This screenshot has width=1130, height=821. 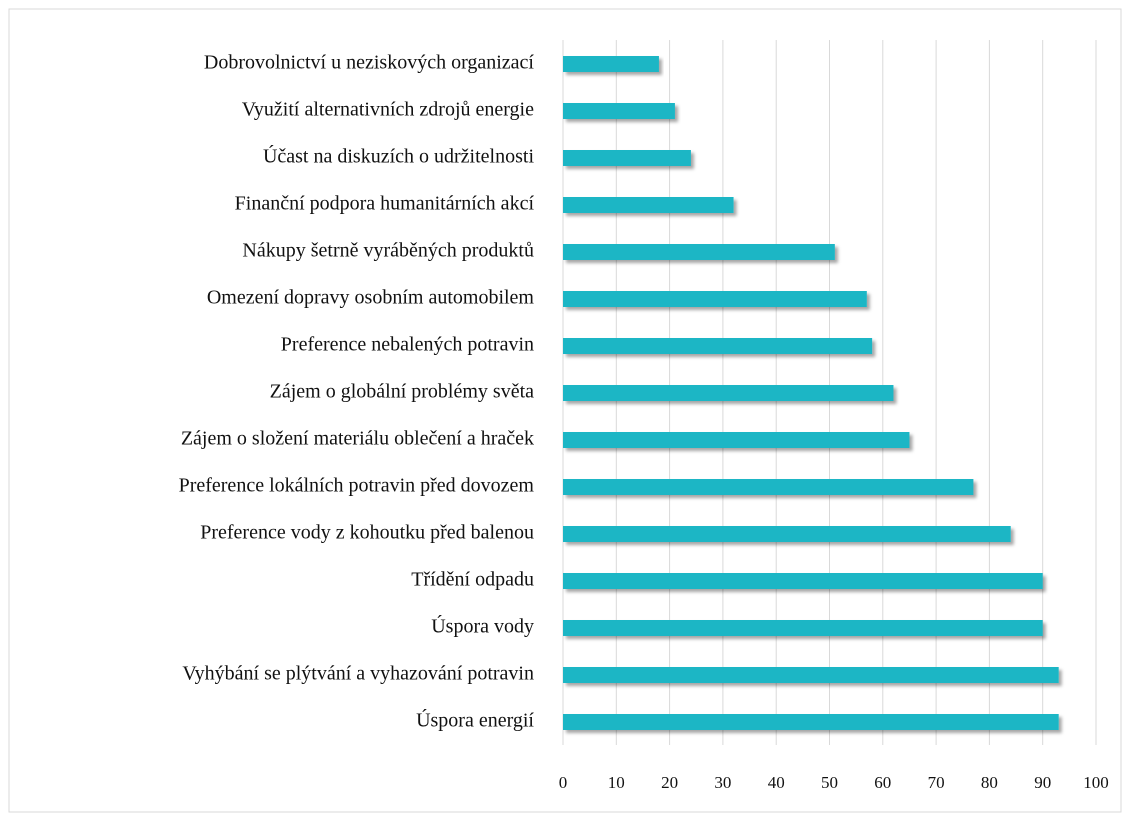 What do you see at coordinates (385, 204) in the screenshot?
I see `y-tick-label: Finanční podpora humanitárních akcí` at bounding box center [385, 204].